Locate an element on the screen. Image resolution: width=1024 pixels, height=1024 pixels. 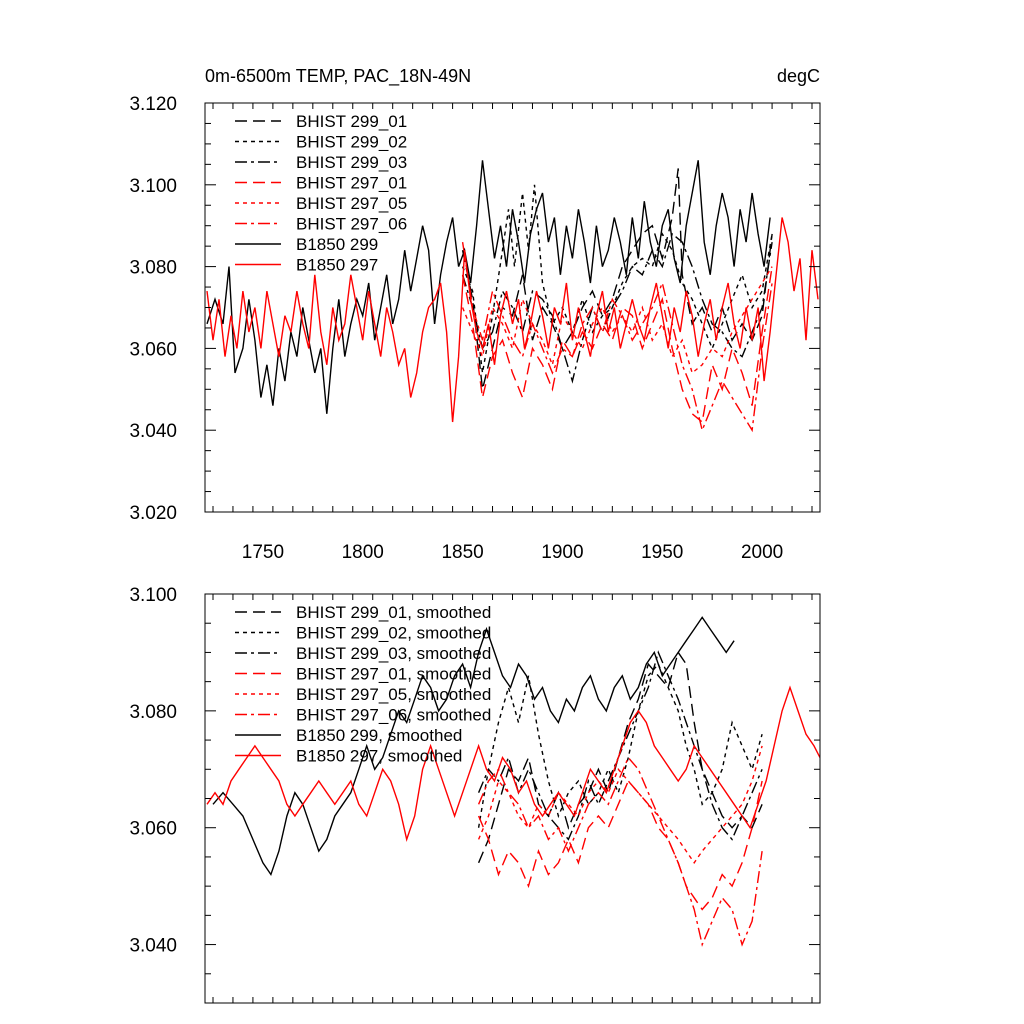
units-label: degC is located at coordinates (798, 76).